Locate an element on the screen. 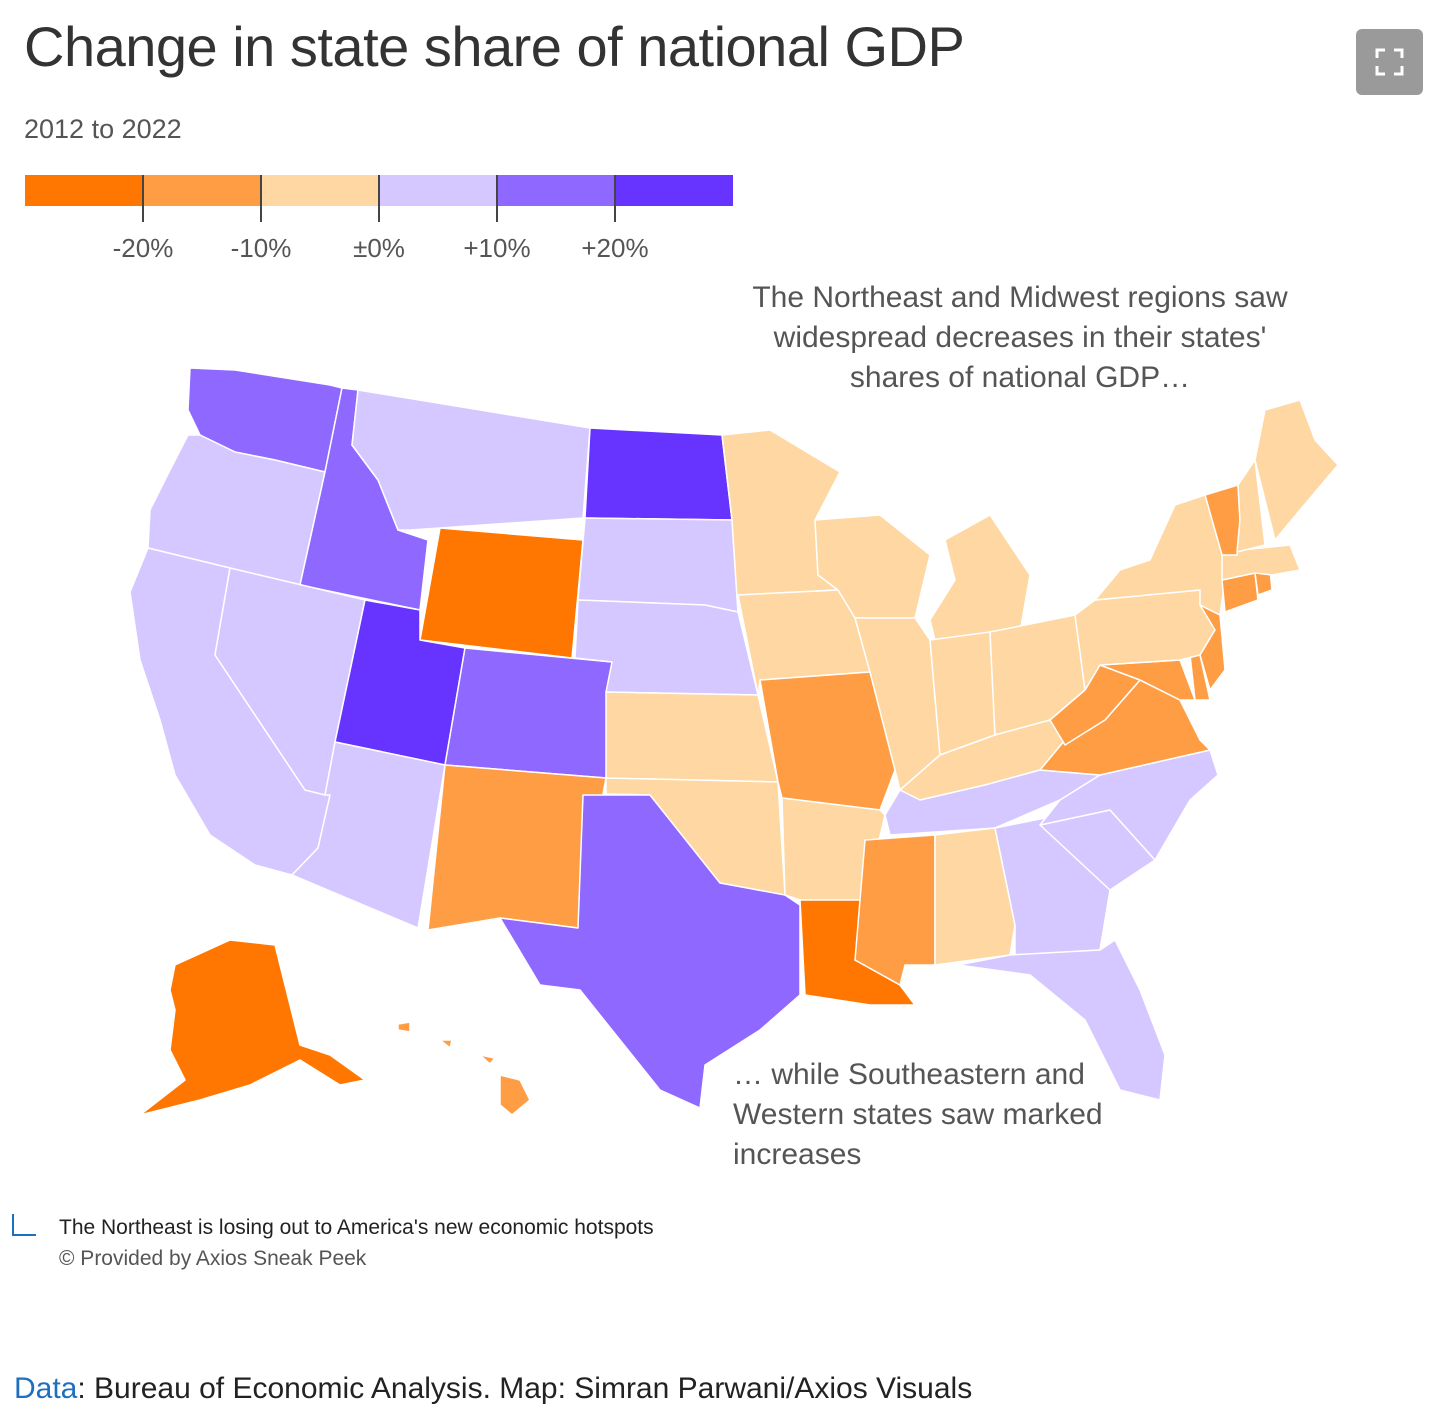  state-mississippi is located at coordinates (895, 910).